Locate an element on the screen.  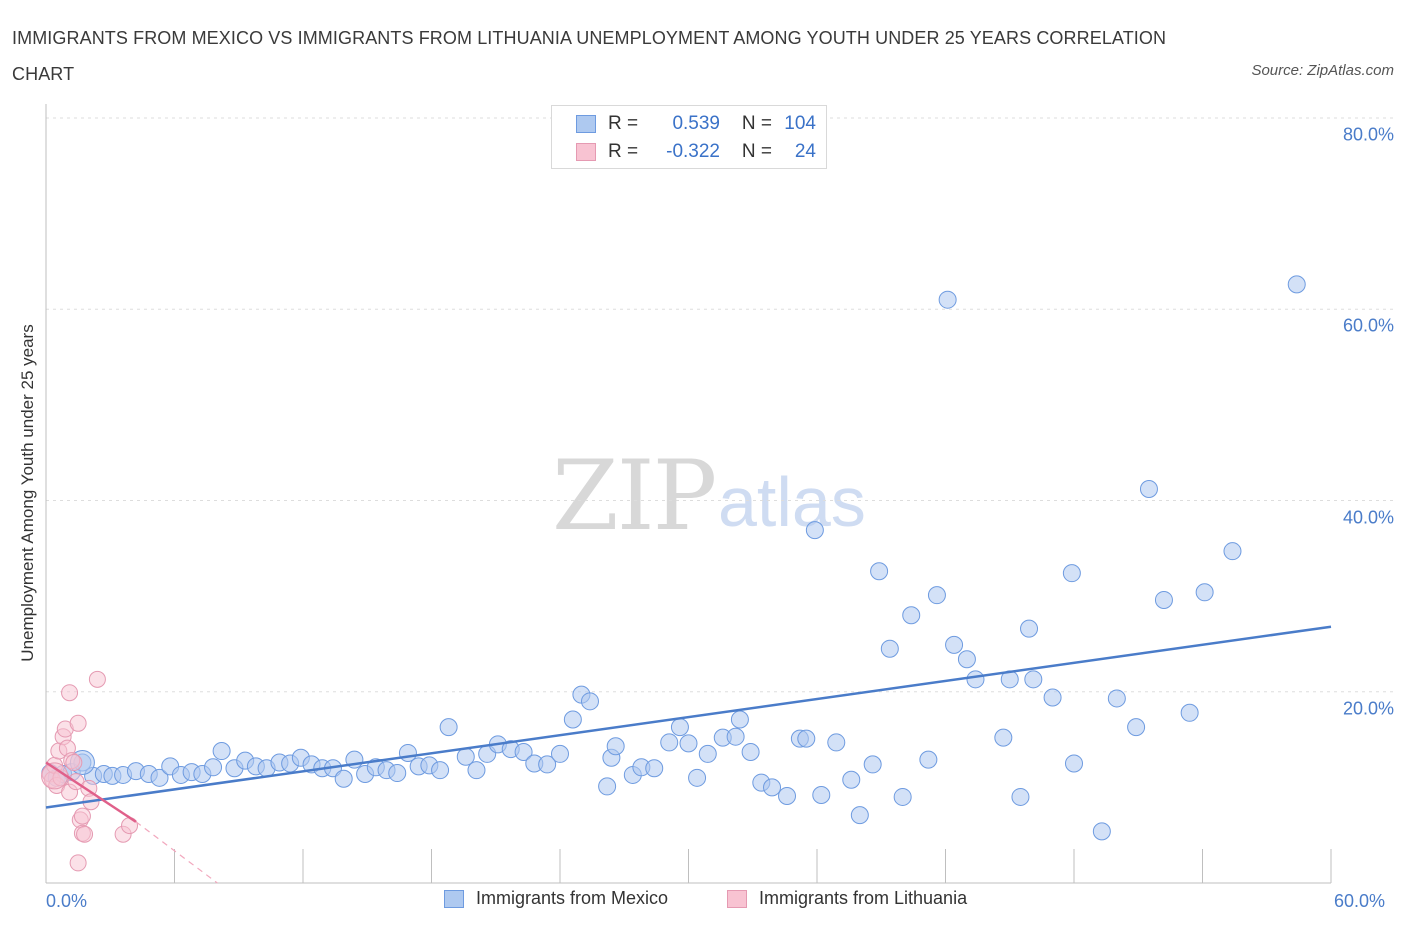
bottom-legend-lithuania: Immigrants from Lithuania is located at coordinates (847, 898).